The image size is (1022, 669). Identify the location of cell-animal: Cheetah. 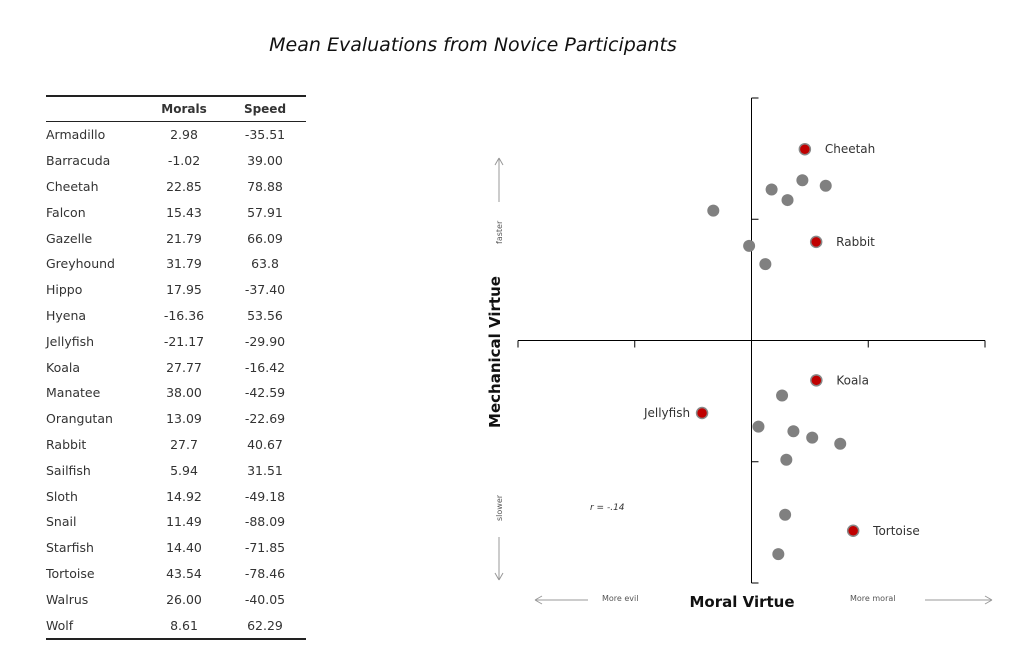
(72, 186).